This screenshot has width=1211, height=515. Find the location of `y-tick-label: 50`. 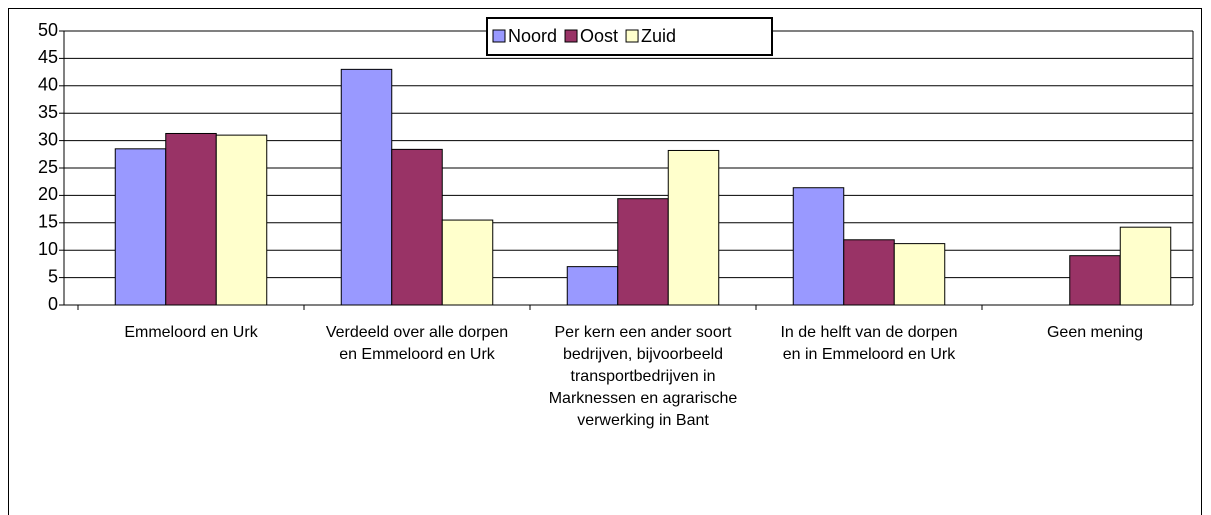

y-tick-label: 50 is located at coordinates (48, 30).